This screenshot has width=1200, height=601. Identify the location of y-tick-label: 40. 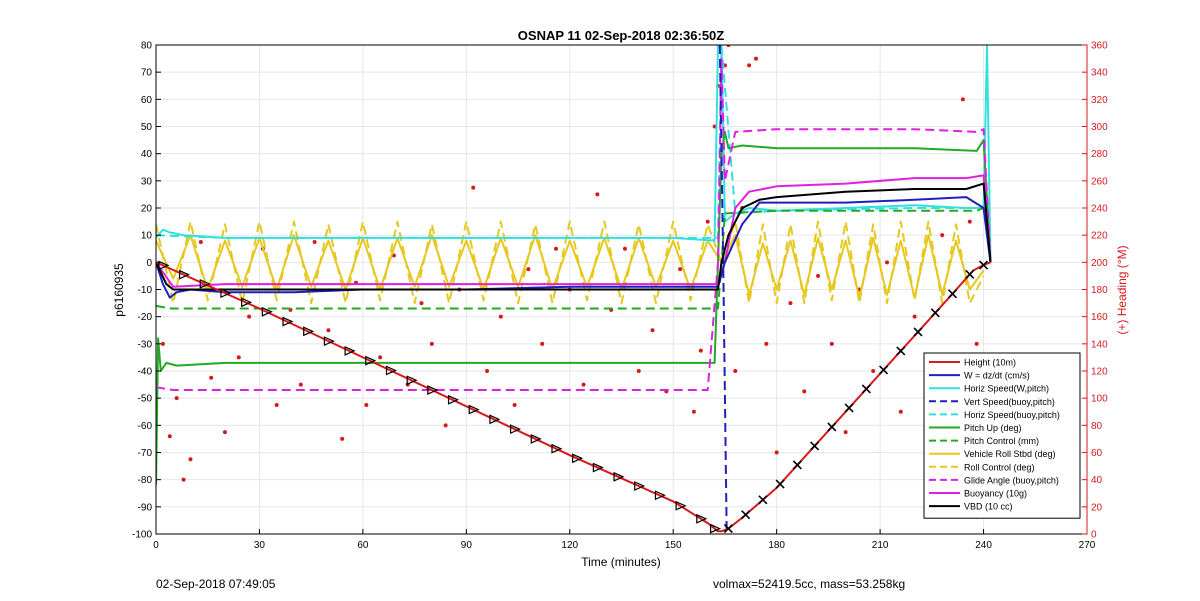
(147, 154).